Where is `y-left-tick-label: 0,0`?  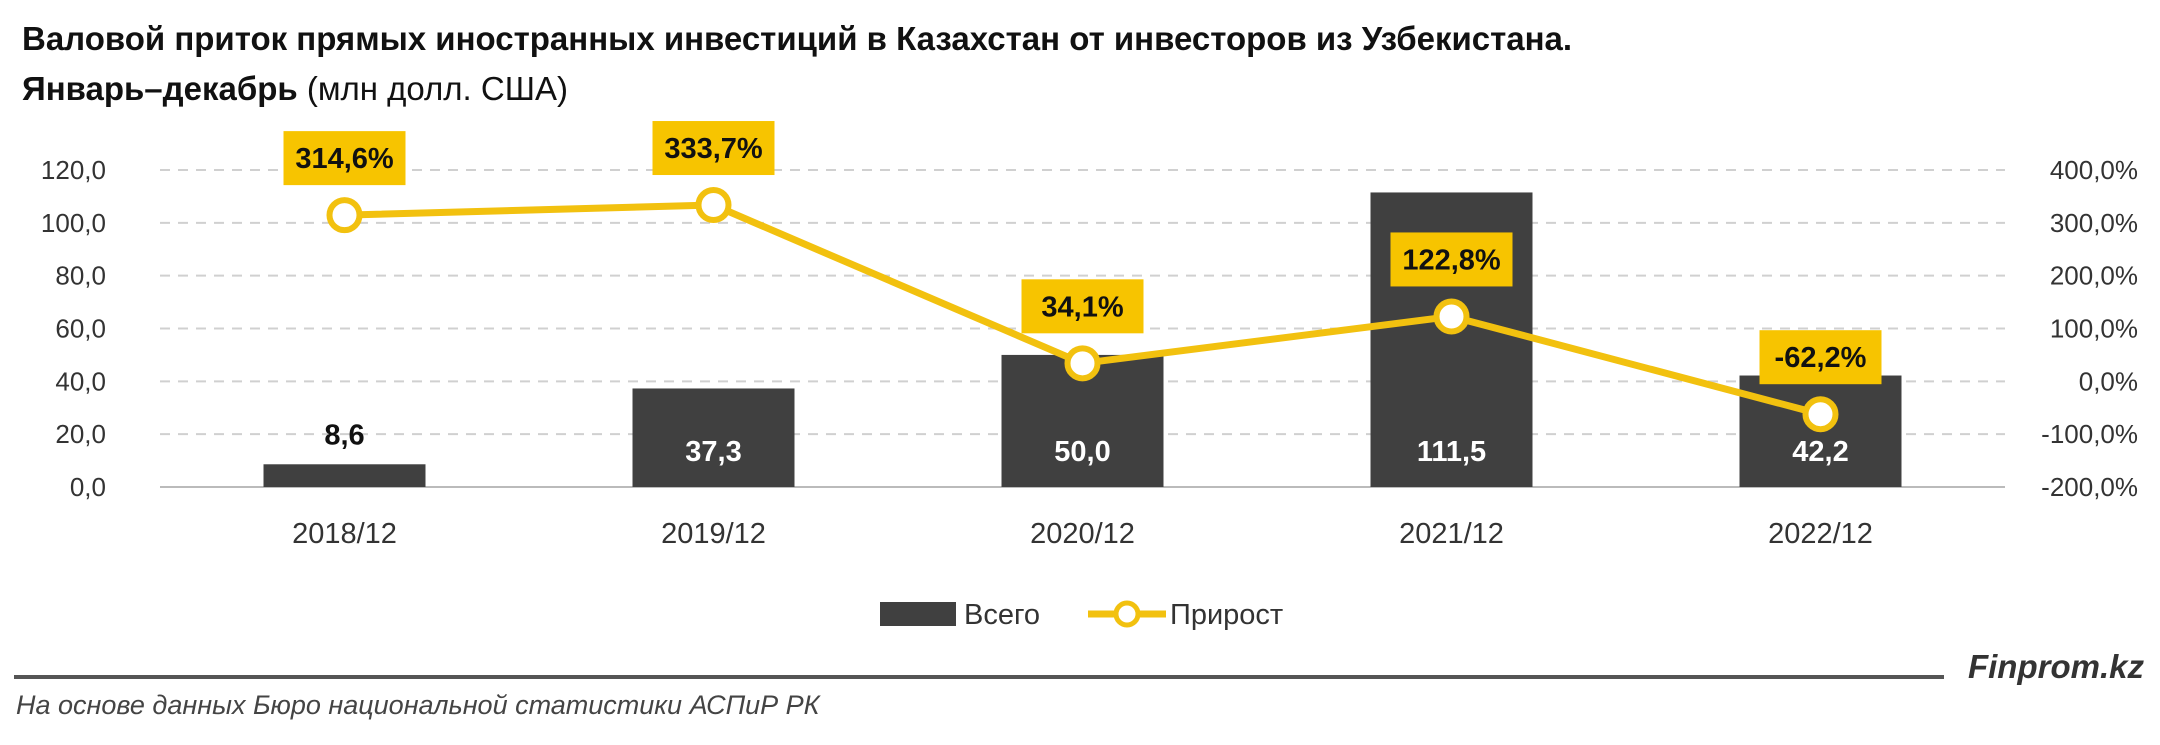
y-left-tick-label: 0,0 is located at coordinates (88, 487).